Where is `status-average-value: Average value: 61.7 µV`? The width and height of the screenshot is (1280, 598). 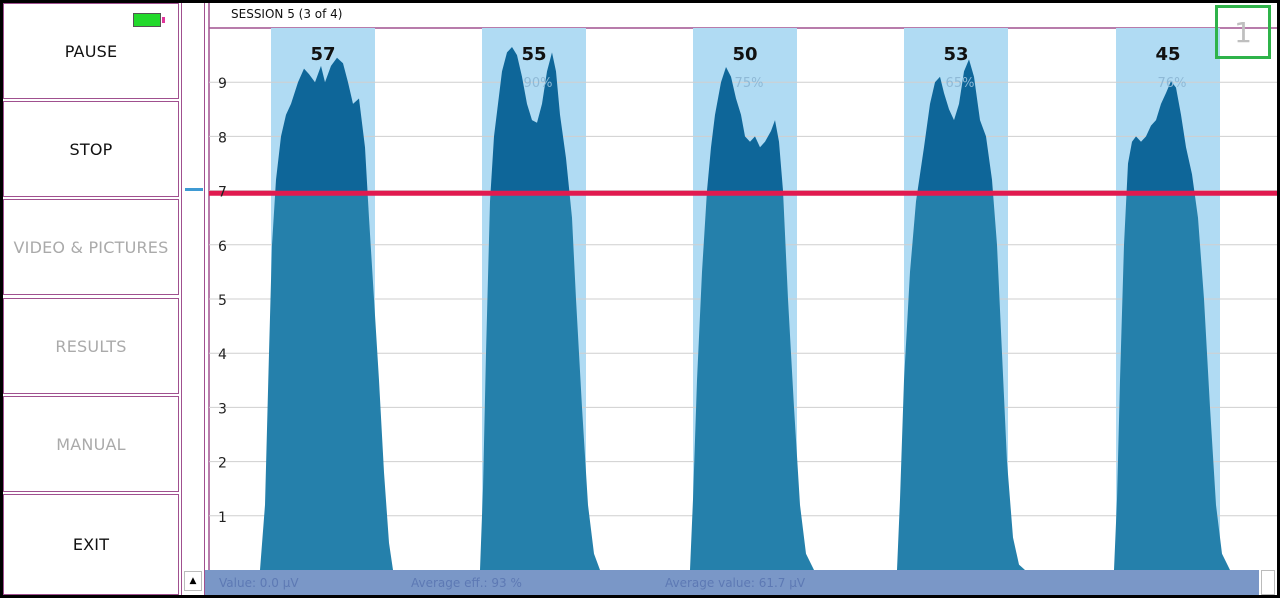 status-average-value: Average value: 61.7 µV is located at coordinates (735, 583).